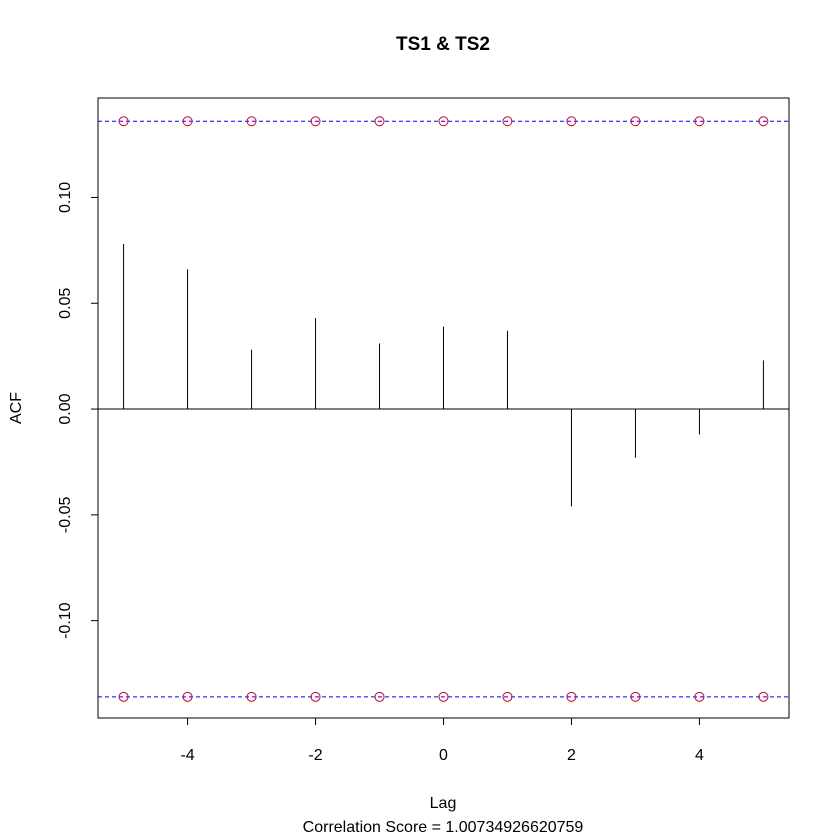  Describe the element at coordinates (65, 303) in the screenshot. I see `y-tick-label-3: 0.05` at that location.